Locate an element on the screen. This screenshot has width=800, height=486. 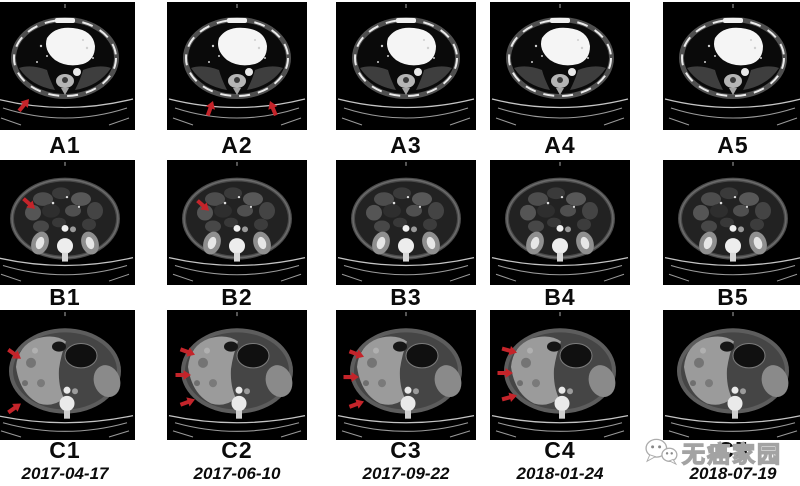
ct-scan-C1 is located at coordinates (67, 375).